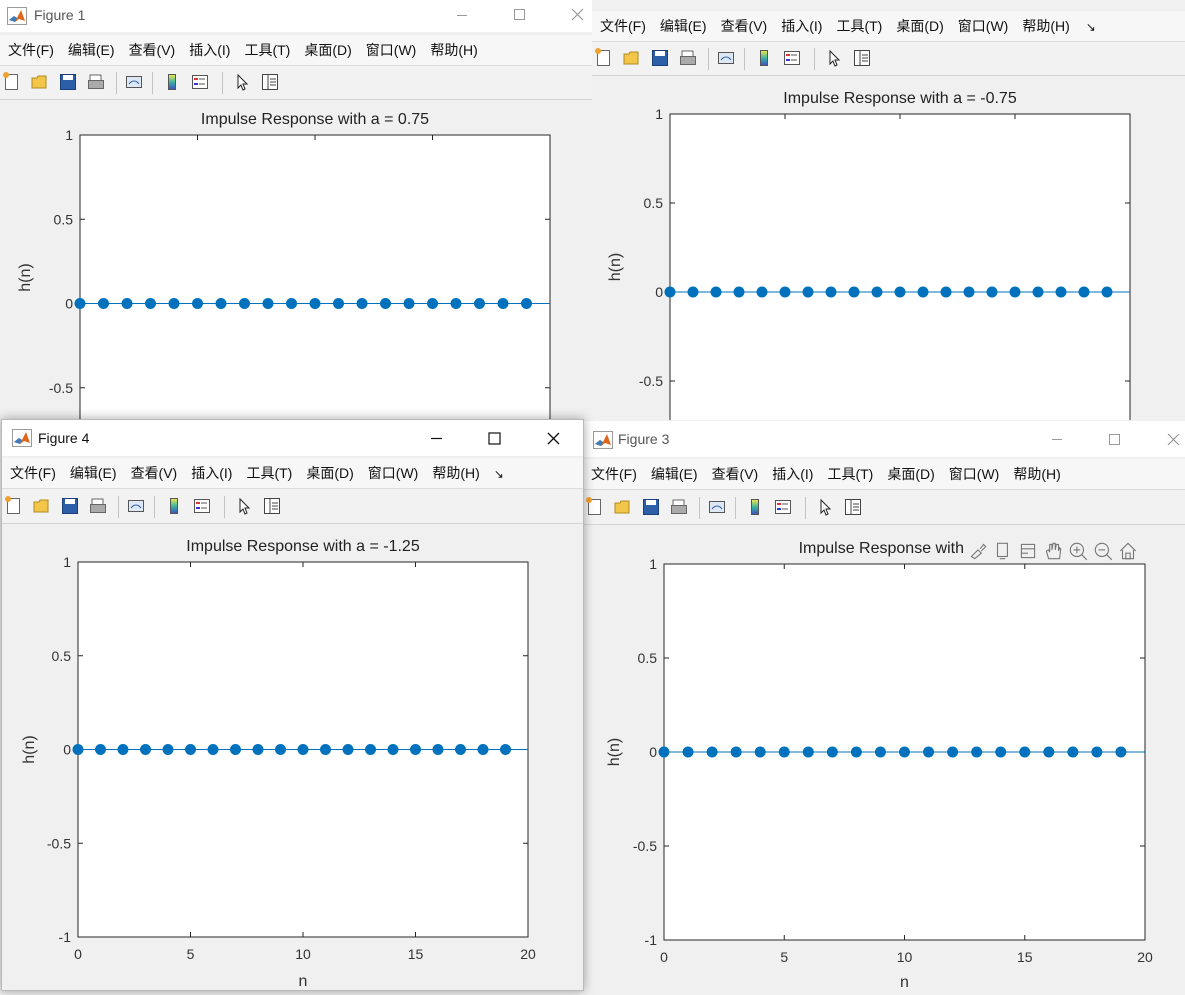 This screenshot has width=1185, height=995. What do you see at coordinates (1028, 551) in the screenshot?
I see `rotate-icon` at bounding box center [1028, 551].